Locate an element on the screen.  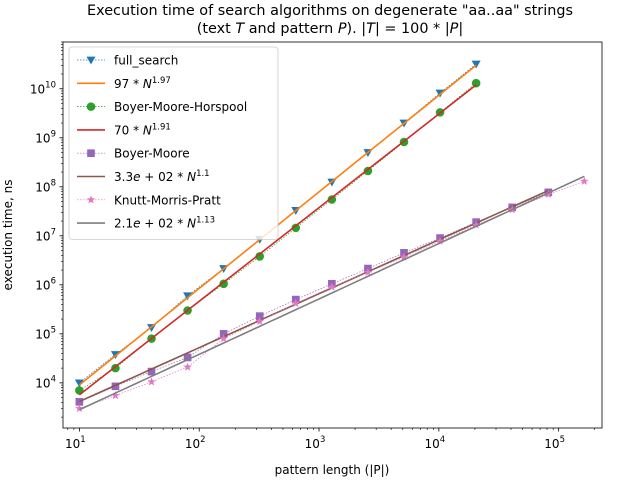
subtitle-text: (text is located at coordinates (216, 29).